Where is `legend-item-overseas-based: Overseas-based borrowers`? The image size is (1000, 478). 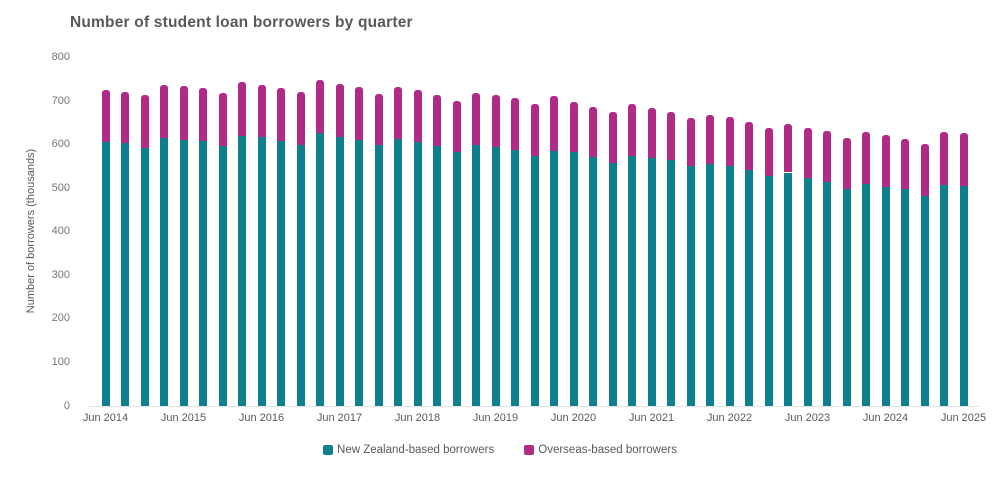
legend-item-overseas-based: Overseas-based borrowers is located at coordinates (600, 450).